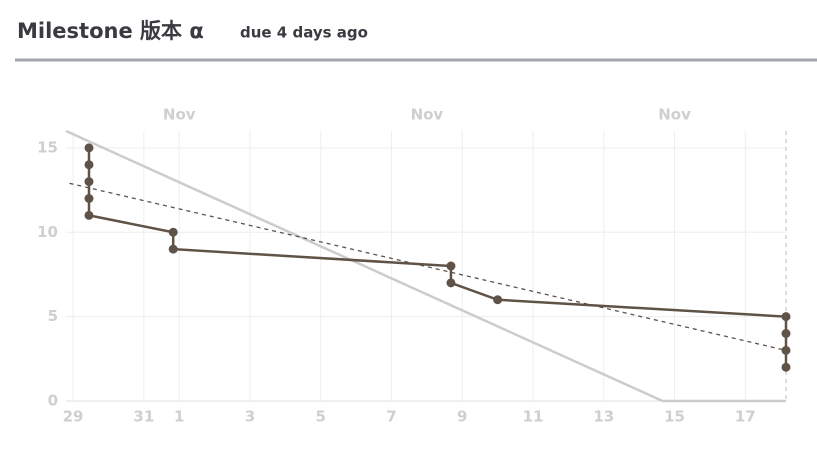 Image resolution: width=817 pixels, height=463 pixels. I want to click on y-tick-label: 0, so click(53, 401).